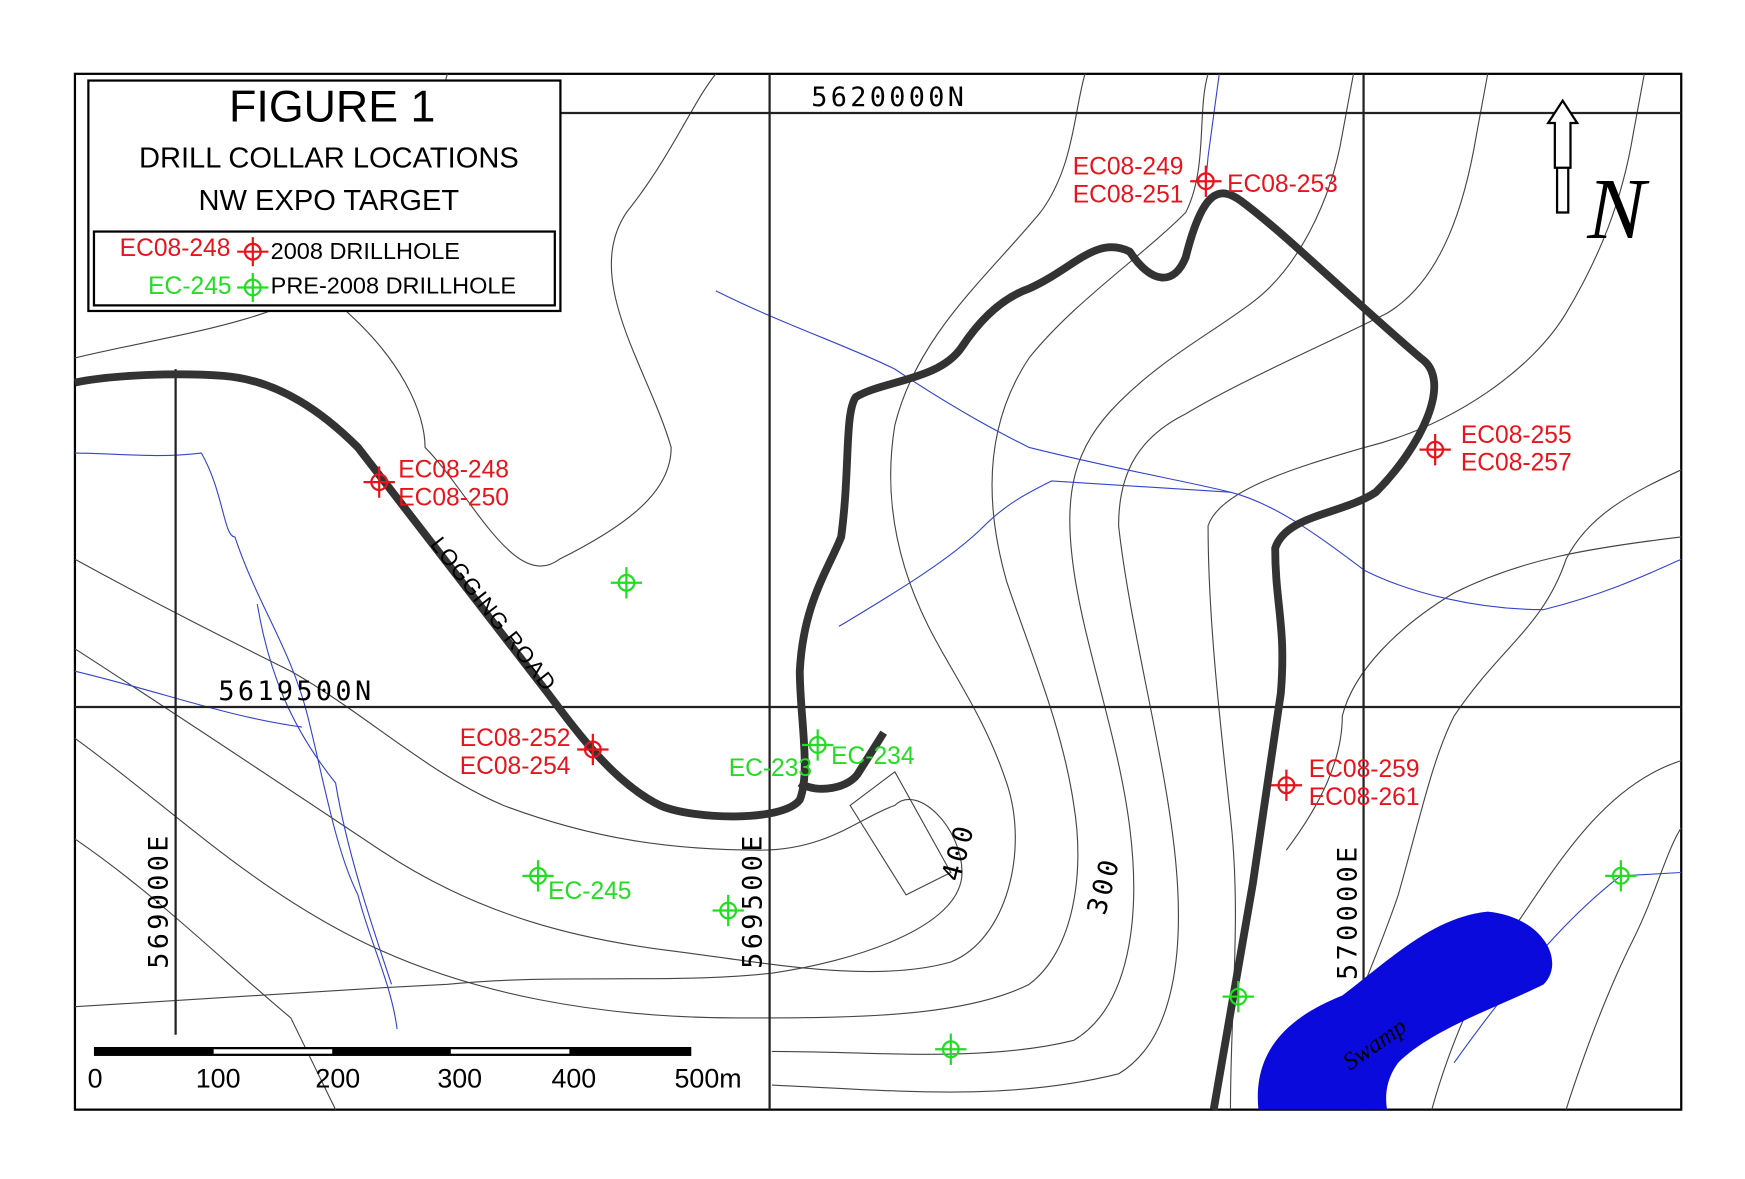 The width and height of the screenshot is (1745, 1179). Describe the element at coordinates (1516, 463) in the screenshot. I see `hole-label: EC08-257` at that location.